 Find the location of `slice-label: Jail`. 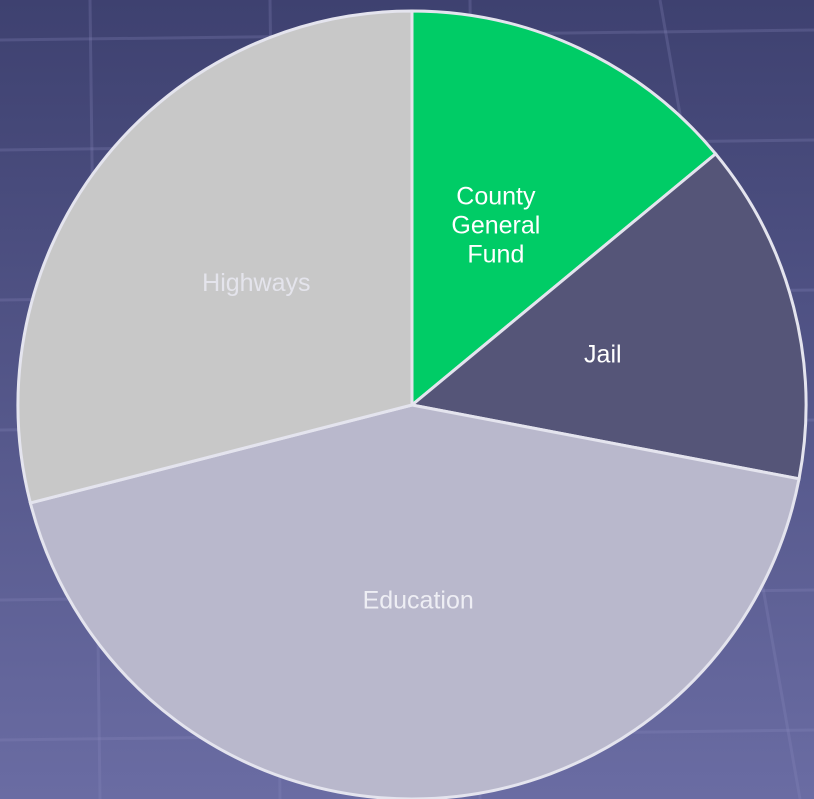

slice-label: Jail is located at coordinates (603, 355).